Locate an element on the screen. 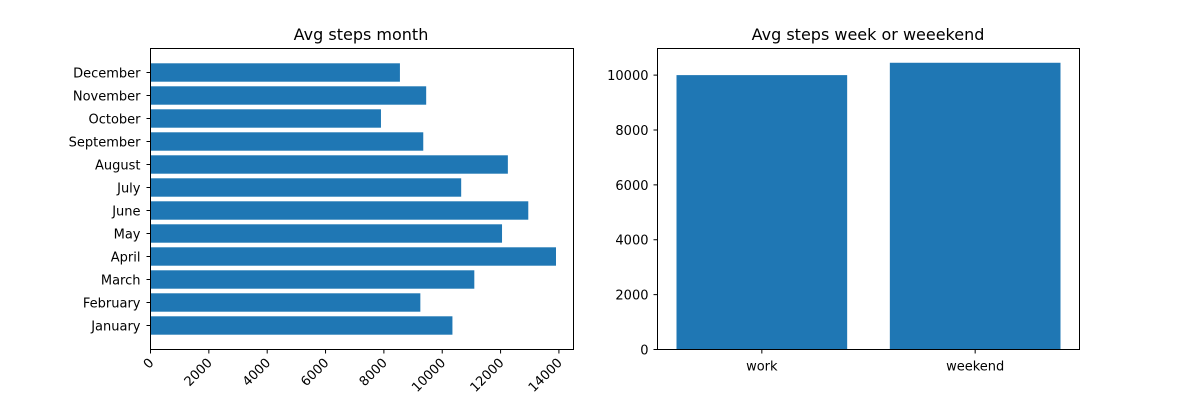 Image resolution: width=1200 pixels, height=404 pixels. ytick-label-november: November is located at coordinates (107, 97).